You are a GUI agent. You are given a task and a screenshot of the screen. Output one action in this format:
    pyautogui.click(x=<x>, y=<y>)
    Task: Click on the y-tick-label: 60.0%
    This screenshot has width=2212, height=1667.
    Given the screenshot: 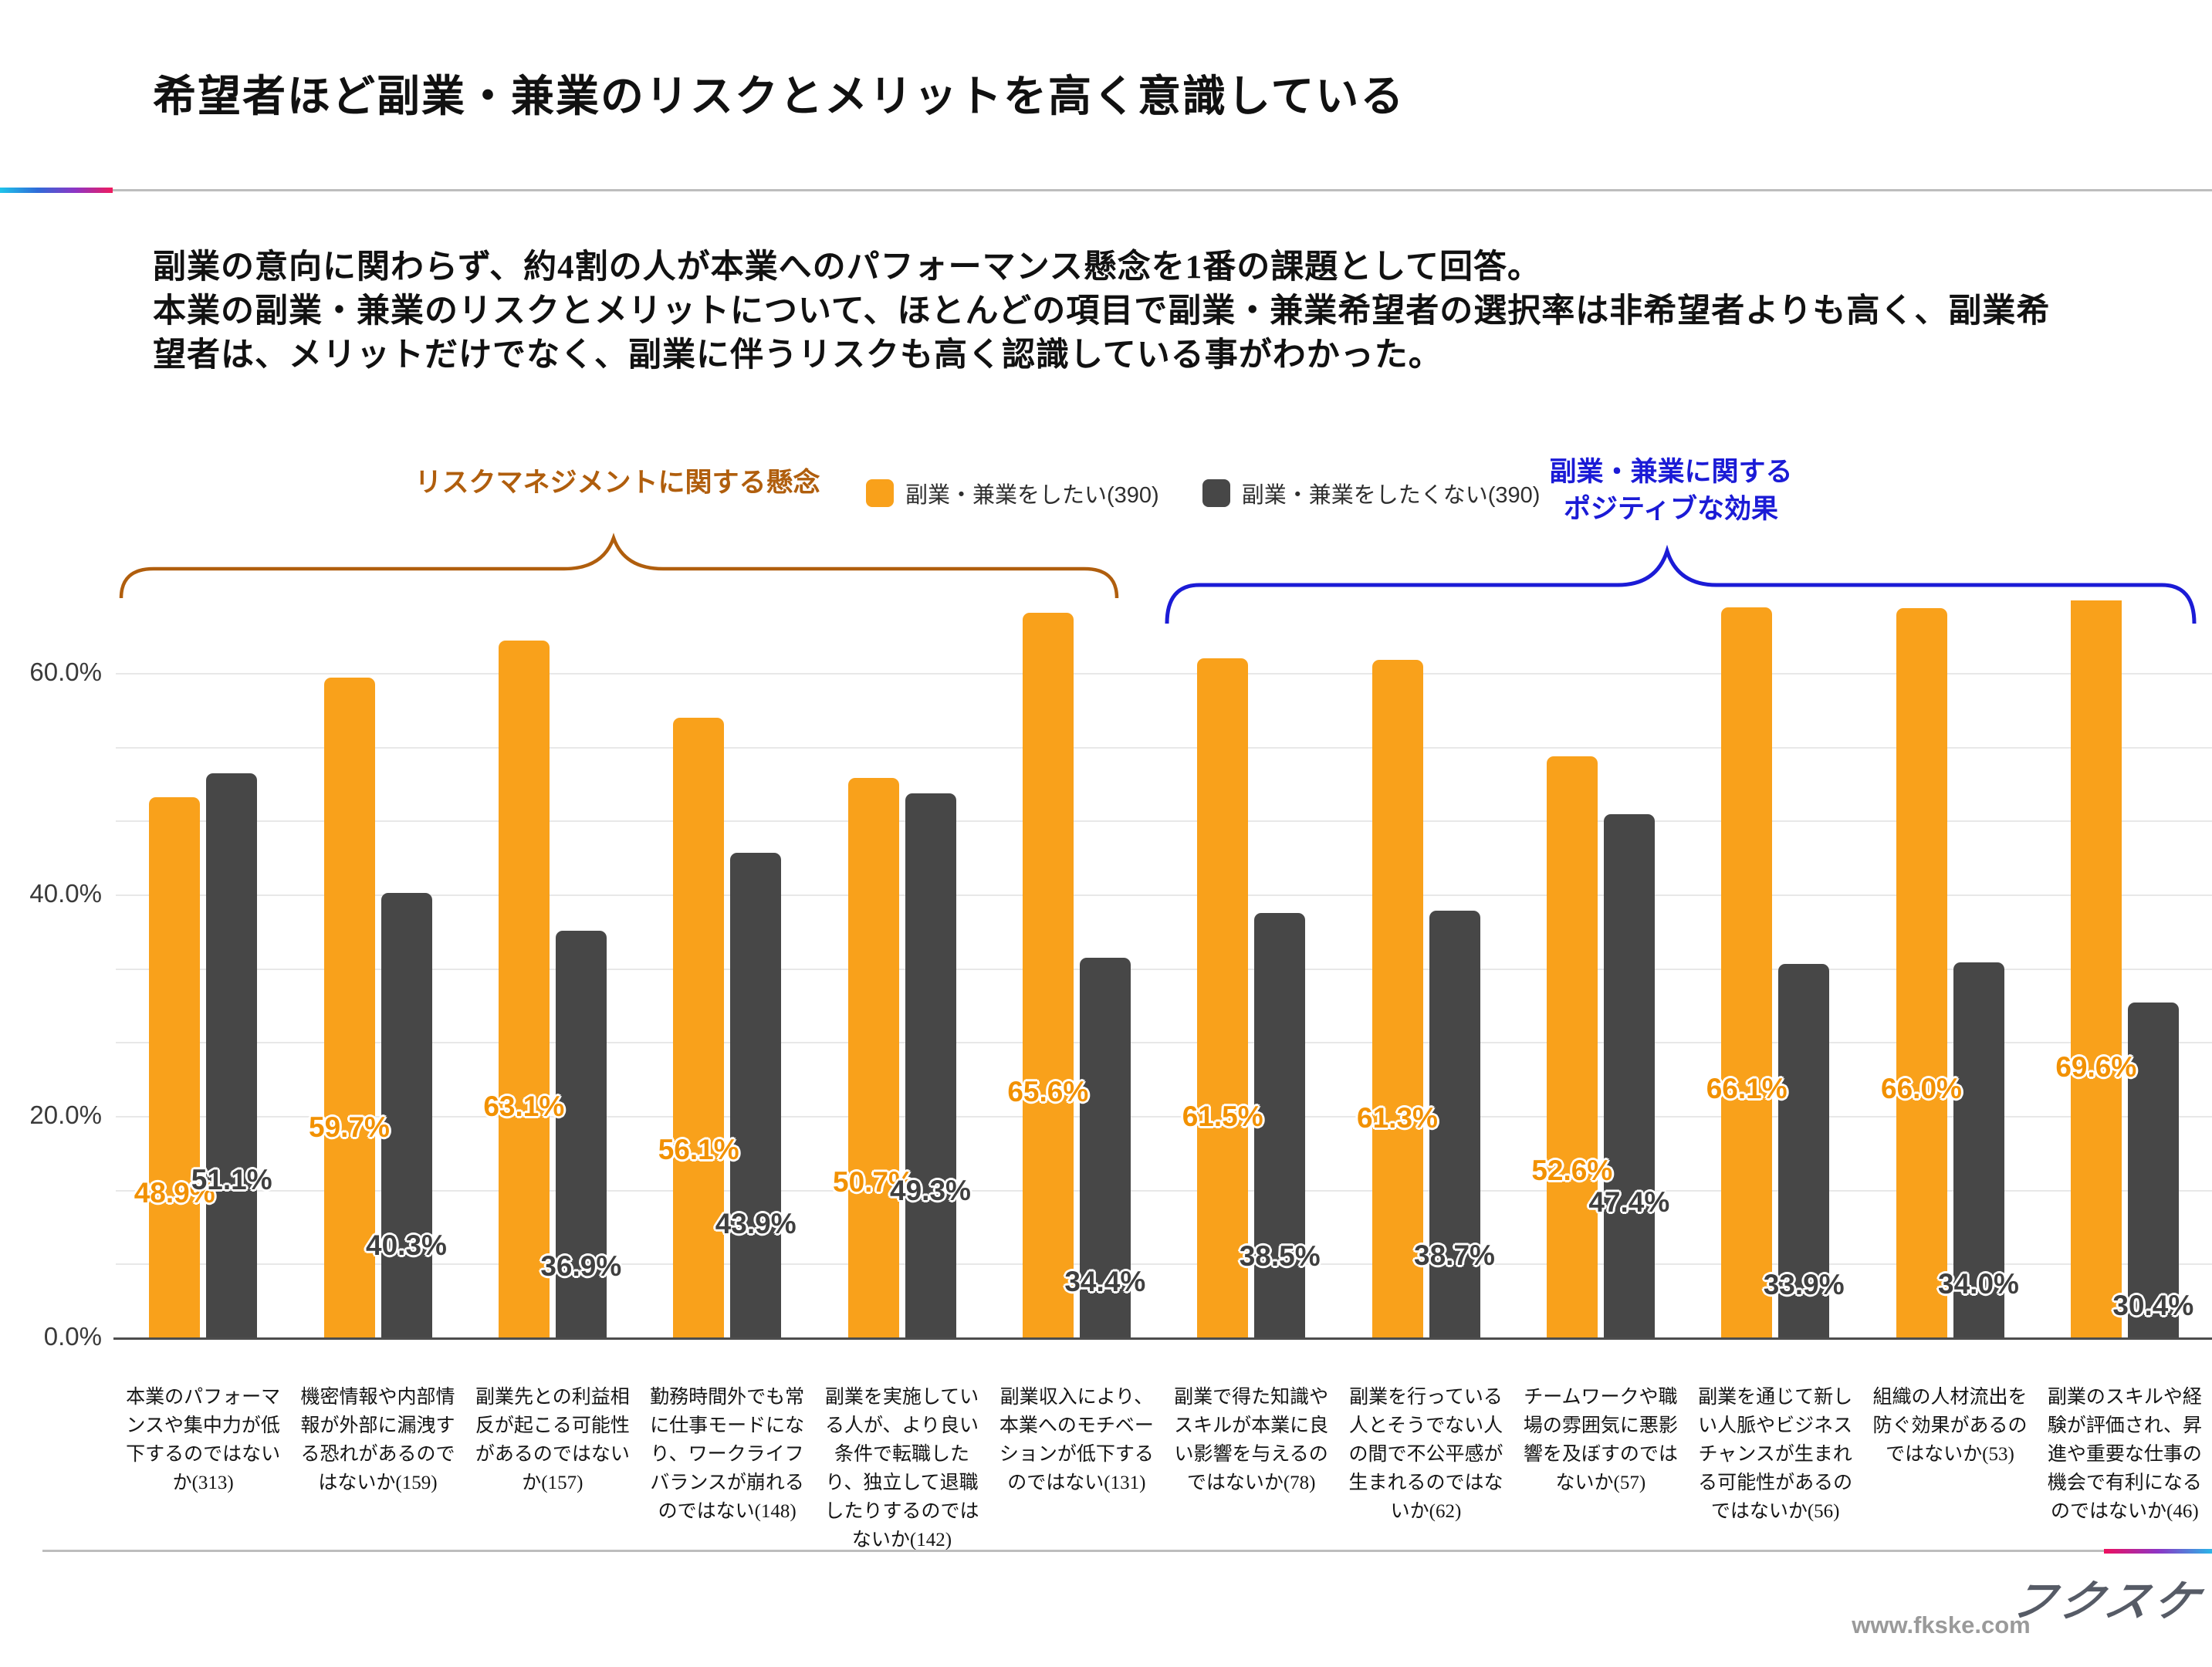 What is the action you would take?
    pyautogui.click(x=65, y=672)
    